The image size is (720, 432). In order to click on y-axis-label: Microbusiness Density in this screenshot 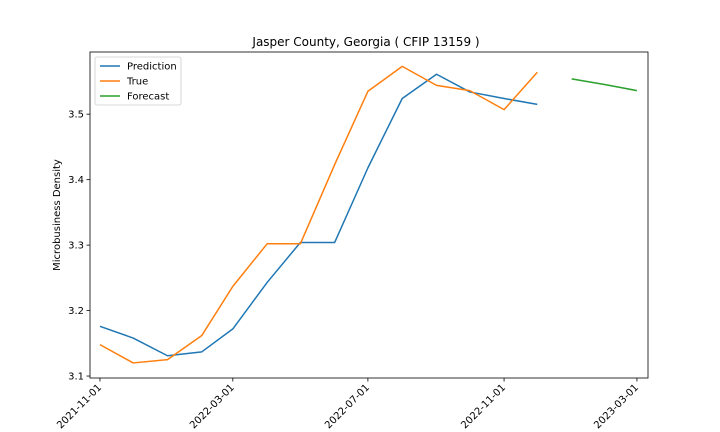, I will do `click(57, 215)`.